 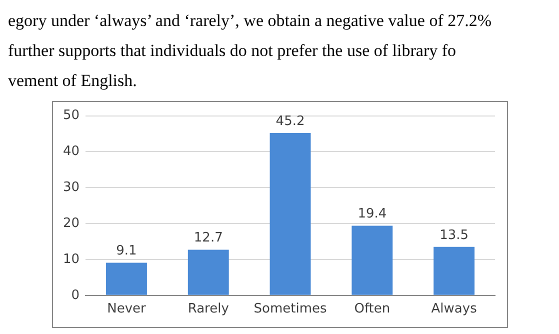 What do you see at coordinates (75, 295) in the screenshot?
I see `y-tick-label: 0` at bounding box center [75, 295].